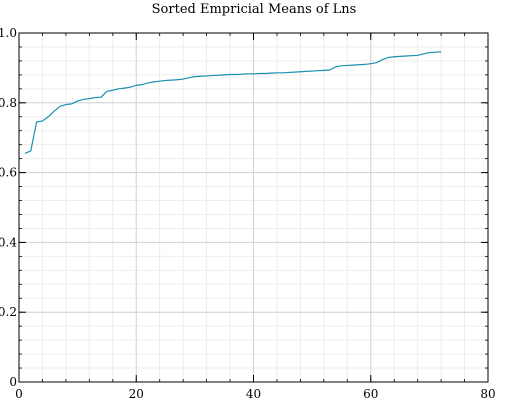 The height and width of the screenshot is (417, 512). I want to click on y-tick-label: 1.0, so click(8, 33).